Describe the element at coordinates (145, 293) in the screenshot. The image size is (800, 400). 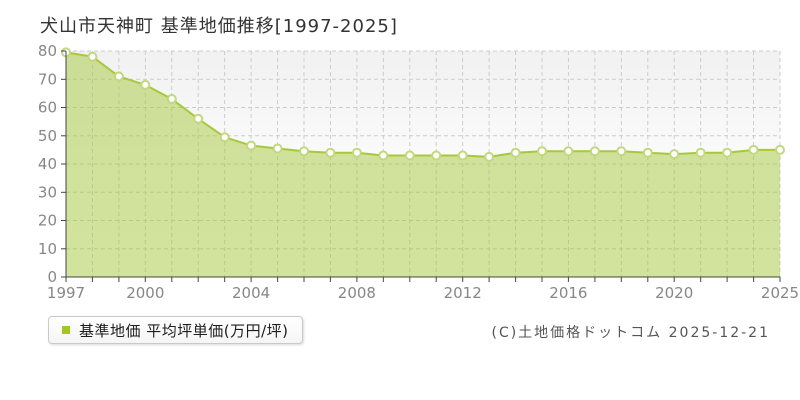
I see `svg-text: 2000` at that location.